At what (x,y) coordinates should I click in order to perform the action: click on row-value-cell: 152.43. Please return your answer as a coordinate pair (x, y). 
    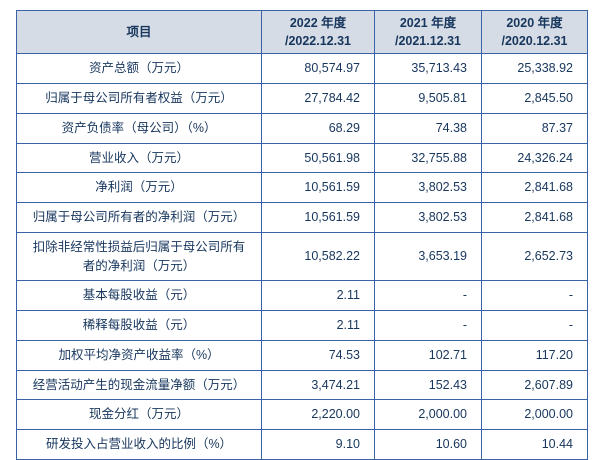
    Looking at the image, I should click on (428, 385).